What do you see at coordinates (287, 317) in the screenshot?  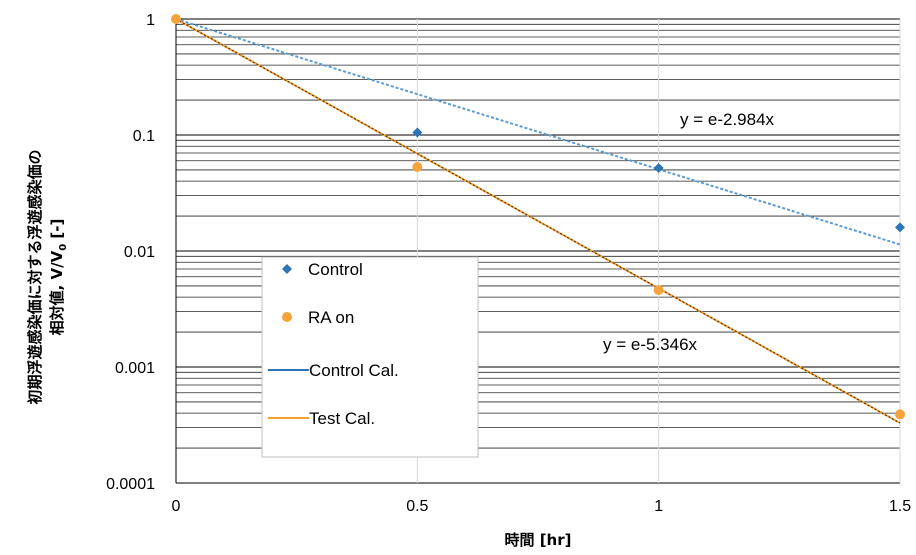 I see `circle-marker-icon` at bounding box center [287, 317].